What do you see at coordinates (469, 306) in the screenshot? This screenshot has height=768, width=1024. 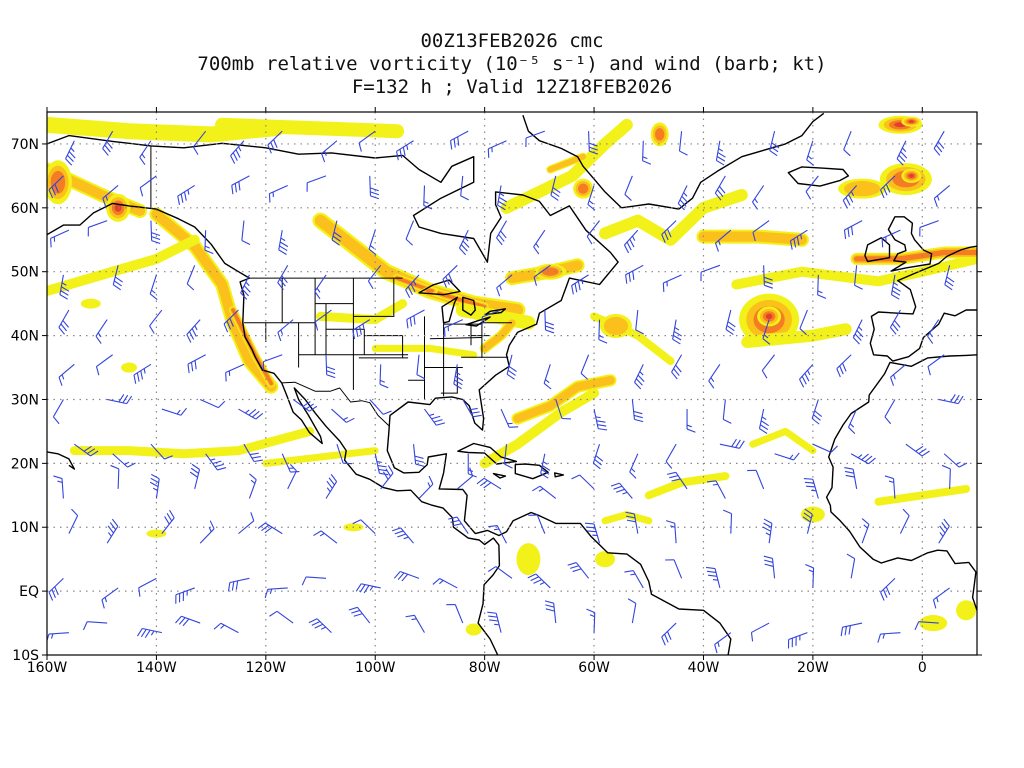 I see `lake-huron` at bounding box center [469, 306].